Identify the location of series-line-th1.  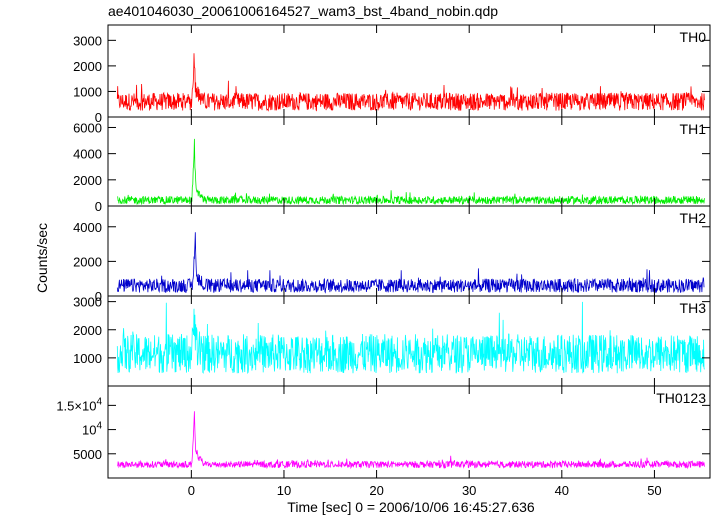
(411, 172).